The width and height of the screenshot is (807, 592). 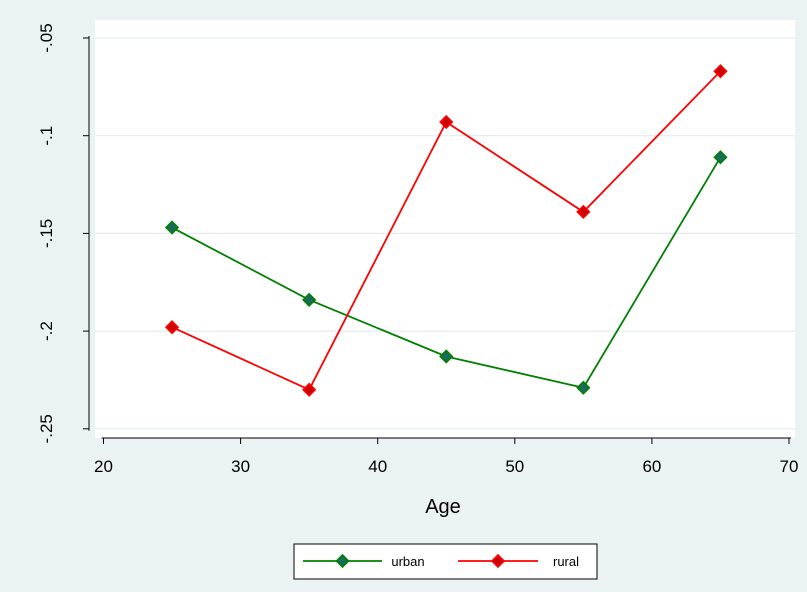 I want to click on y-tick-label-3: -.1, so click(x=46, y=136).